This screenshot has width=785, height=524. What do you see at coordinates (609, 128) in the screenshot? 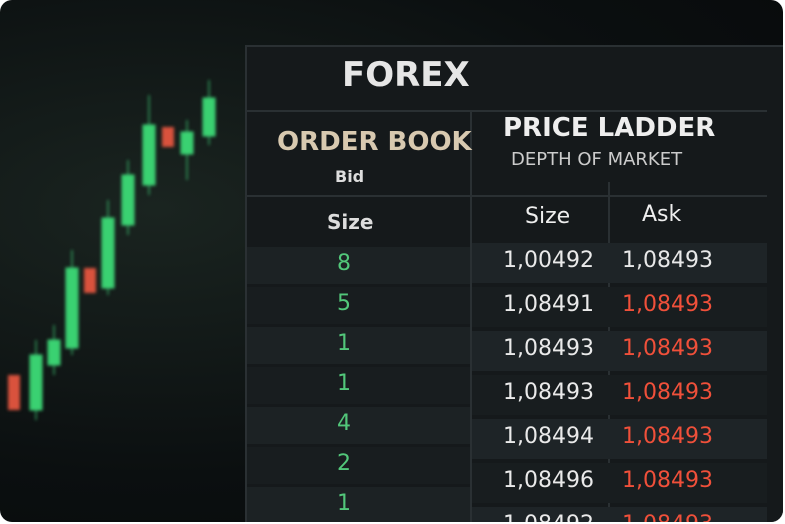
I see `section-title: PRICE LADDER` at bounding box center [609, 128].